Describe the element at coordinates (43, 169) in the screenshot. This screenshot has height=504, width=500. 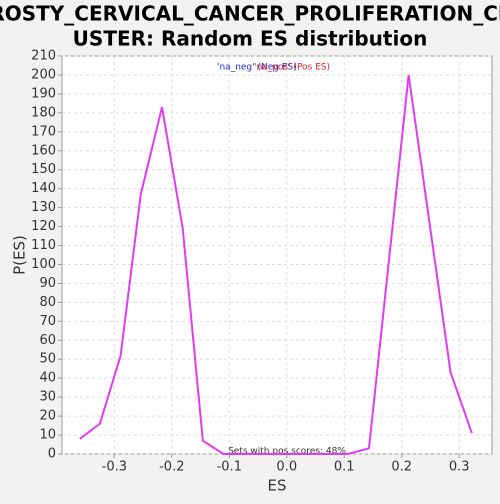
I see `y-tick-label: 150` at that location.